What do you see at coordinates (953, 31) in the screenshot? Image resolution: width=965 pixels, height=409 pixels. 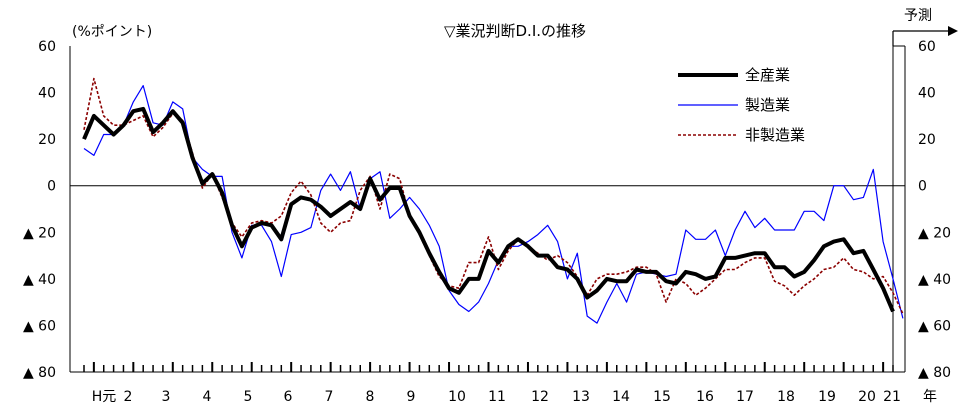 I see `forecast-arrow-head` at bounding box center [953, 31].